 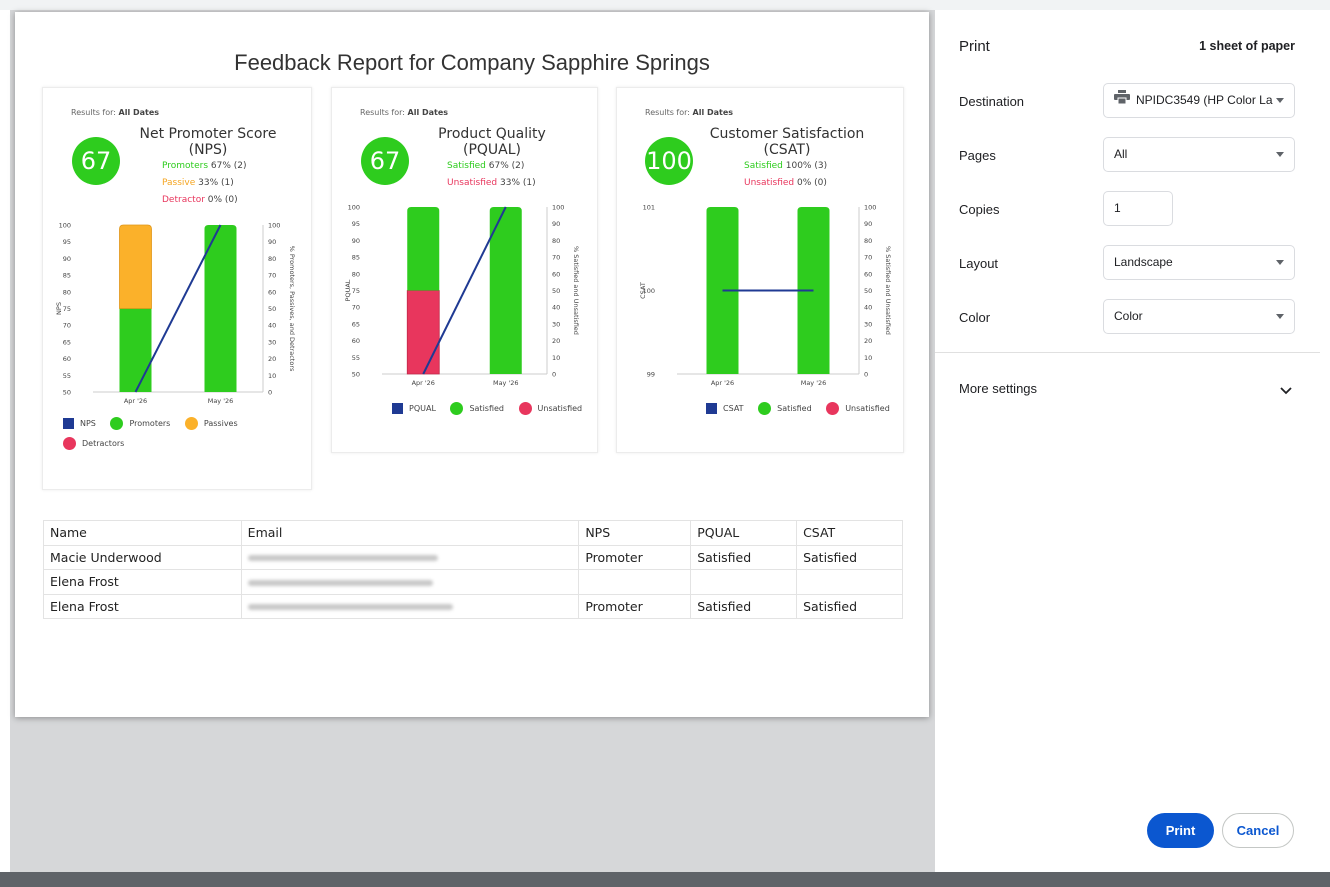 What do you see at coordinates (342, 558) in the screenshot?
I see `redacted-email` at bounding box center [342, 558].